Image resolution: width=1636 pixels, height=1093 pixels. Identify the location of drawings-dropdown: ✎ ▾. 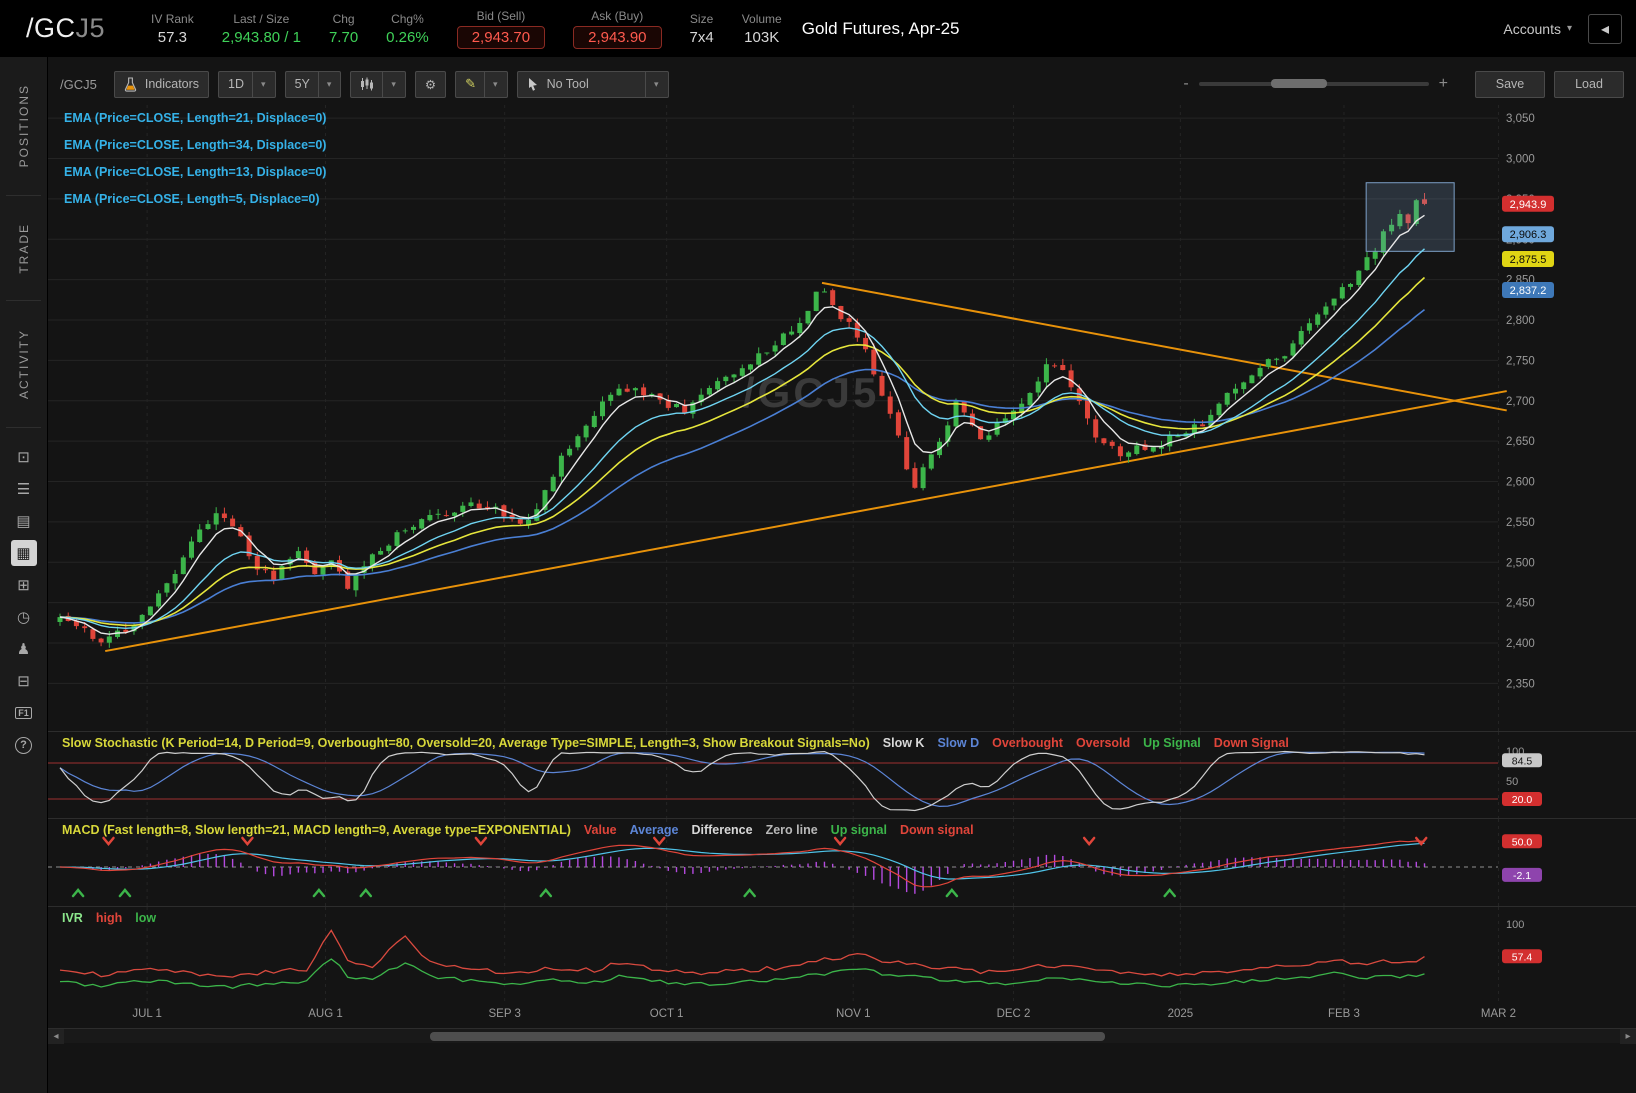
(481, 84).